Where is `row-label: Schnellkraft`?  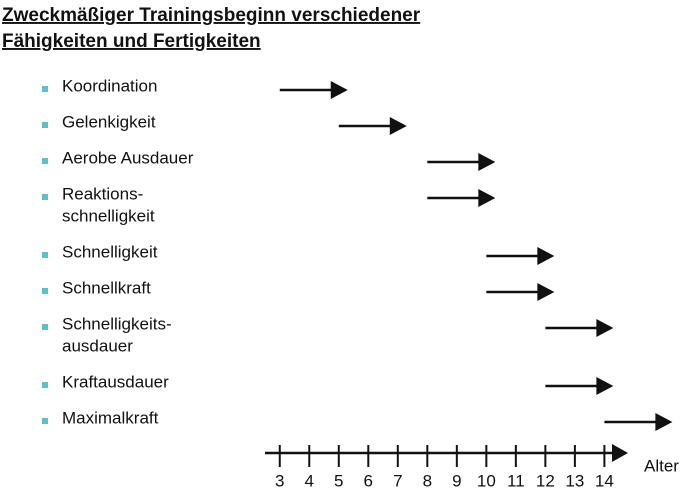
row-label: Schnellkraft is located at coordinates (106, 287).